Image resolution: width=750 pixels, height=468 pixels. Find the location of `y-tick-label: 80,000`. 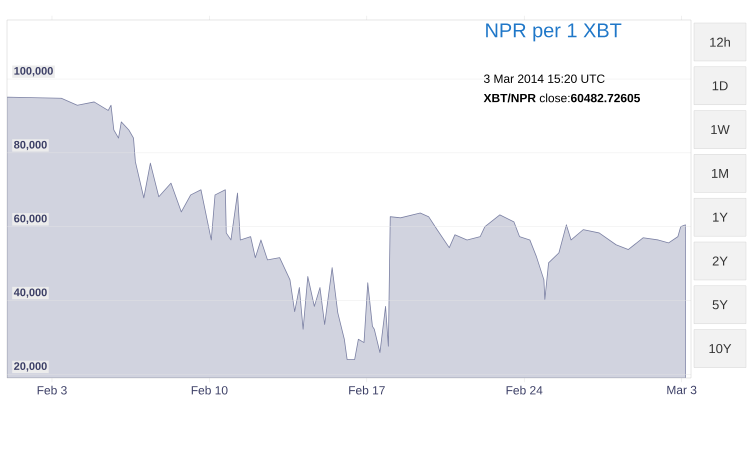

y-tick-label: 80,000 is located at coordinates (30, 145).